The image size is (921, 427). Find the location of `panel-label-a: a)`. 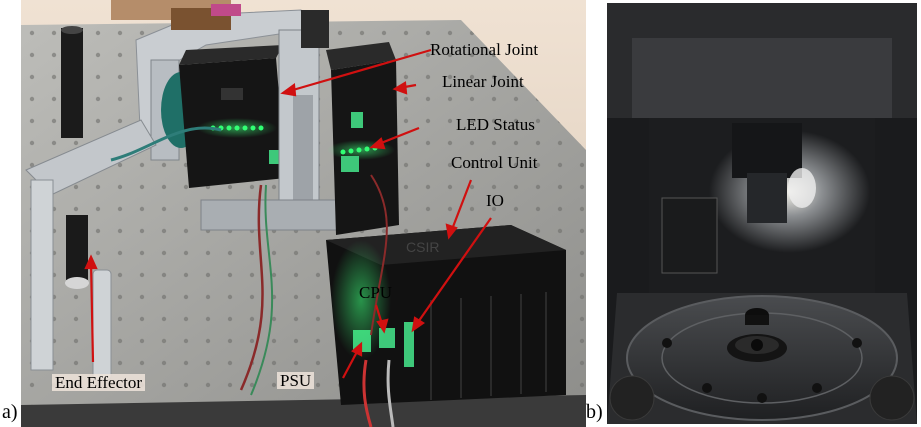

panel-label-a: a) is located at coordinates (10, 412).